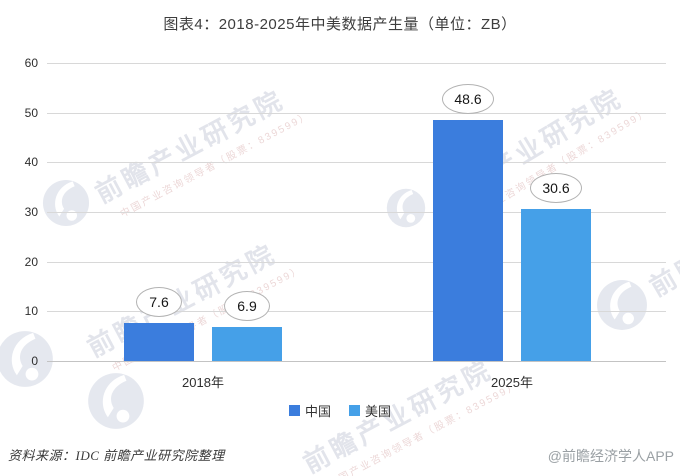 The width and height of the screenshot is (680, 476). Describe the element at coordinates (31, 162) in the screenshot. I see `y-axis-label-40: 40` at that location.